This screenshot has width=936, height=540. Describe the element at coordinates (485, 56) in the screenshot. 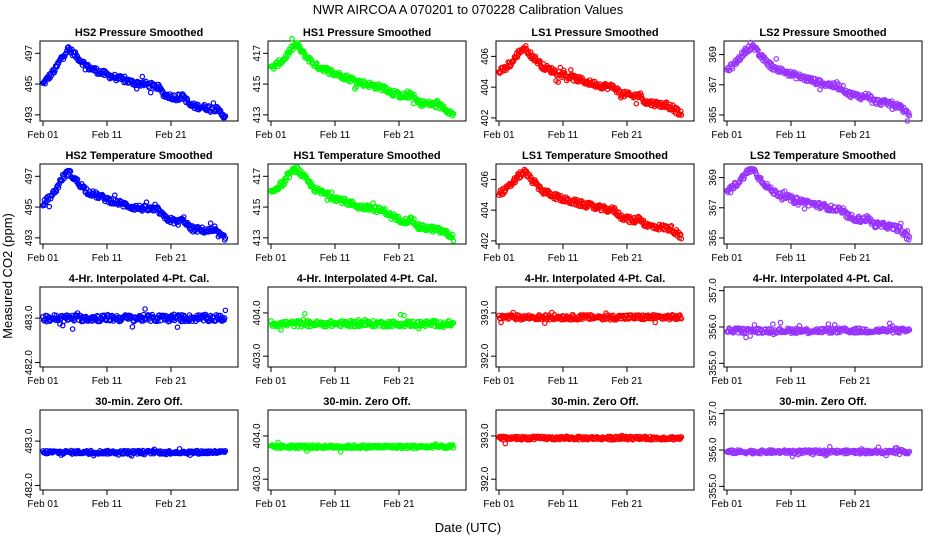

I see `y-tick-label: 406` at that location.